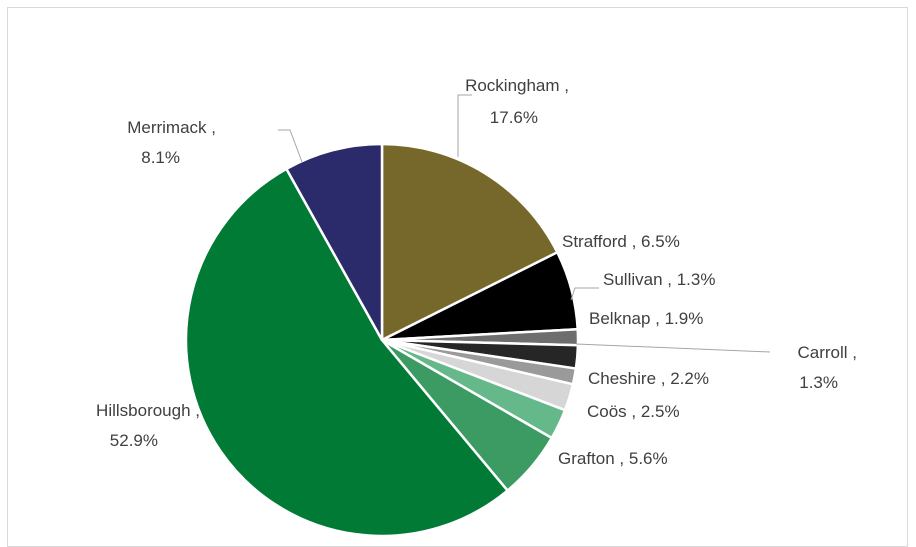 The width and height of the screenshot is (916, 547). I want to click on data-label: Coös , 2.5%, so click(633, 411).